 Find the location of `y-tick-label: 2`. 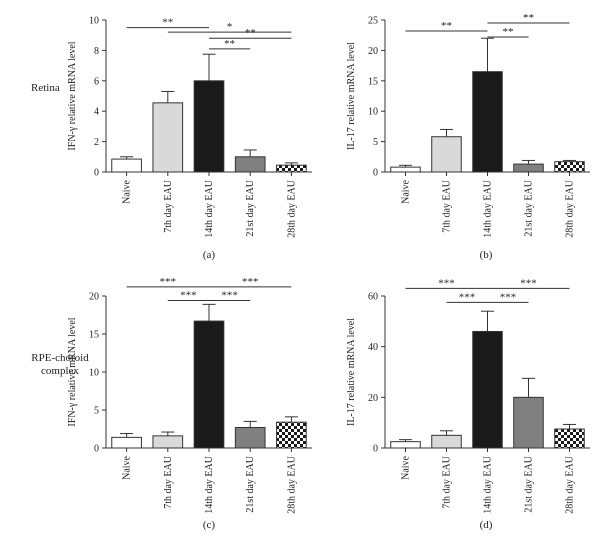

y-tick-label: 2 is located at coordinates (96, 142).